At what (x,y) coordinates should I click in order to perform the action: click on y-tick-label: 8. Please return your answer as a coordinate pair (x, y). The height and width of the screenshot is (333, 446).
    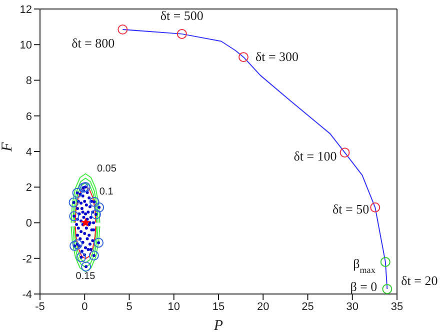
    Looking at the image, I should click on (29, 81).